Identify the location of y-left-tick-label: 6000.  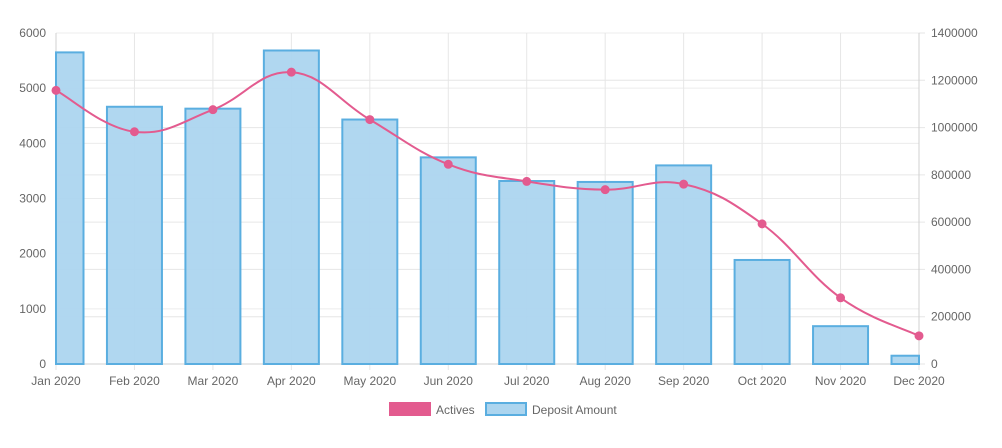
(32, 33).